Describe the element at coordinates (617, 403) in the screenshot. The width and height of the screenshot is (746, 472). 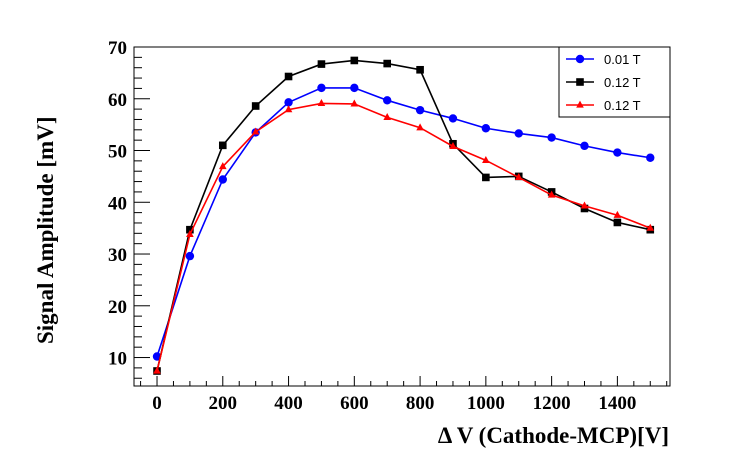
I see `x-tick-label: 1400` at that location.